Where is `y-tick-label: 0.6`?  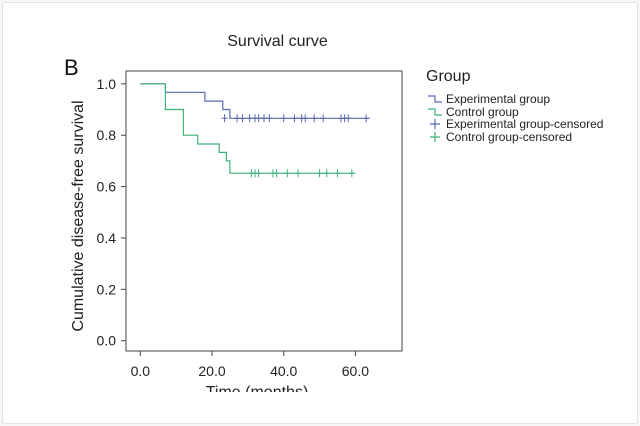 y-tick-label: 0.6 is located at coordinates (107, 187).